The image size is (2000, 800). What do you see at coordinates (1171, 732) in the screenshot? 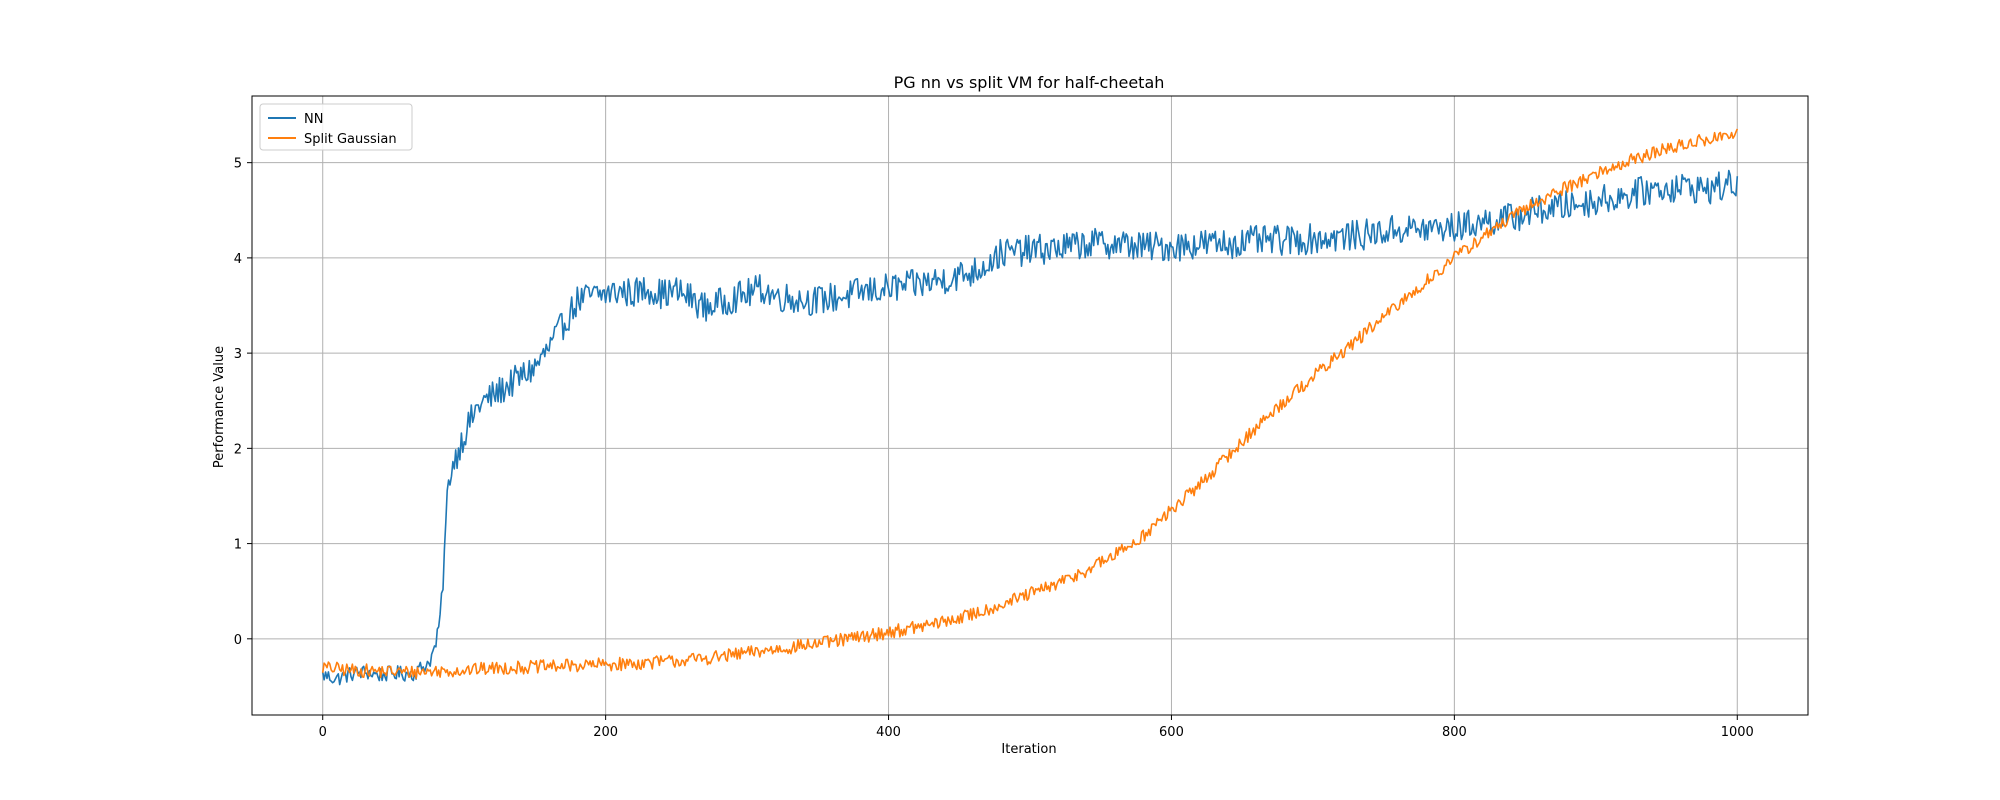
I see `x-tick-label: 600` at bounding box center [1171, 732].